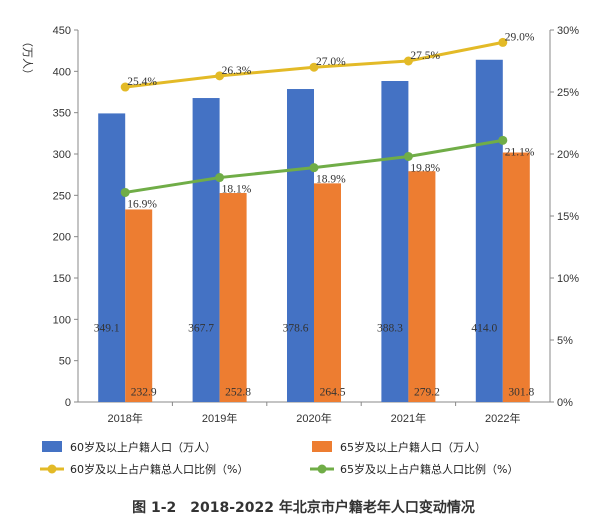 The width and height of the screenshot is (607, 530). I want to click on left-tick-label: 450, so click(62, 31).